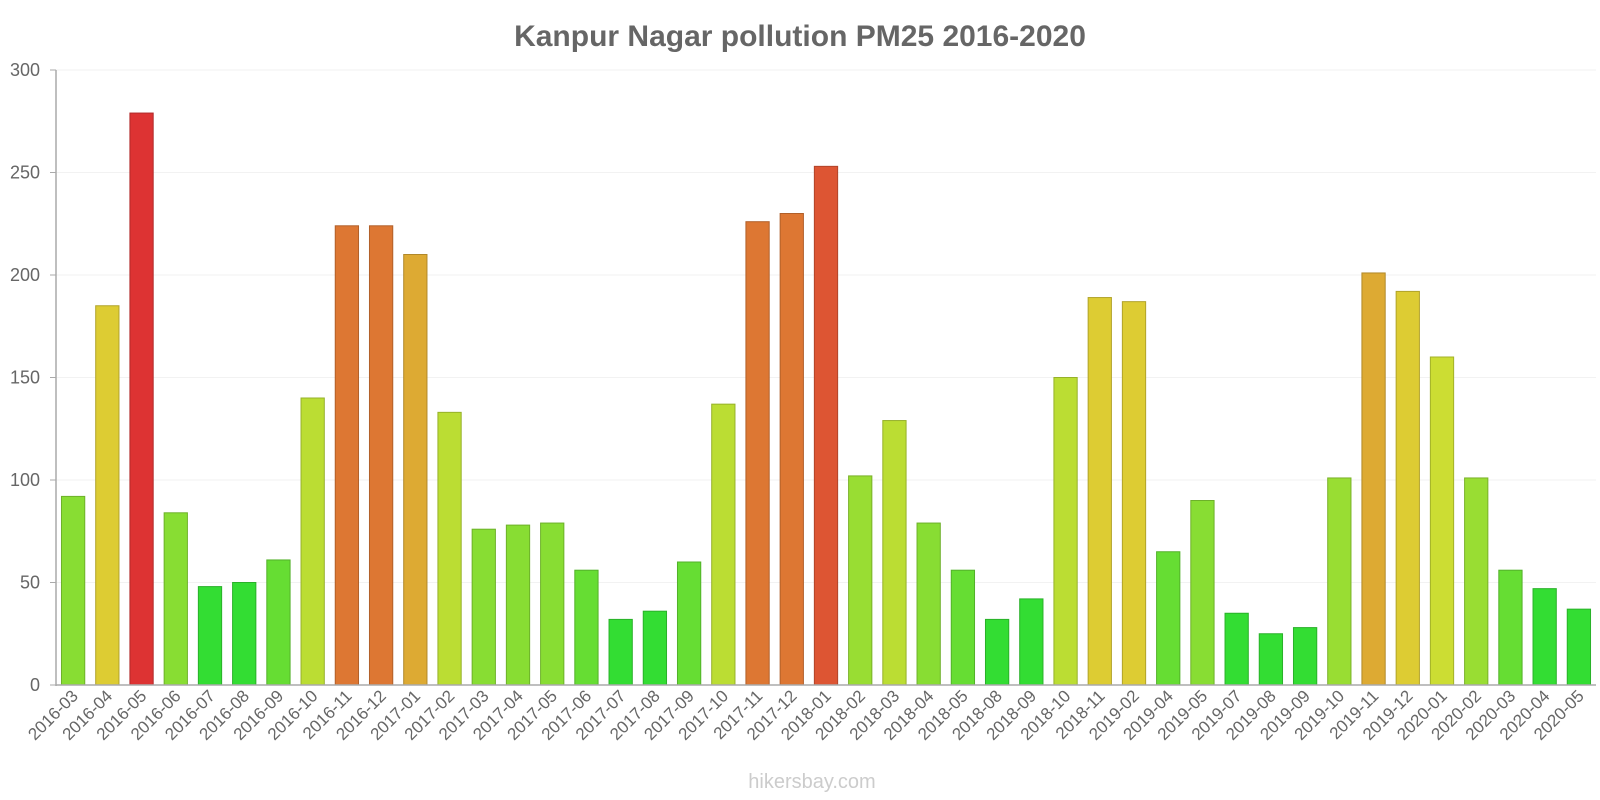 This screenshot has height=800, width=1600. Describe the element at coordinates (25, 480) in the screenshot. I see `y-tick-label: 100` at that location.